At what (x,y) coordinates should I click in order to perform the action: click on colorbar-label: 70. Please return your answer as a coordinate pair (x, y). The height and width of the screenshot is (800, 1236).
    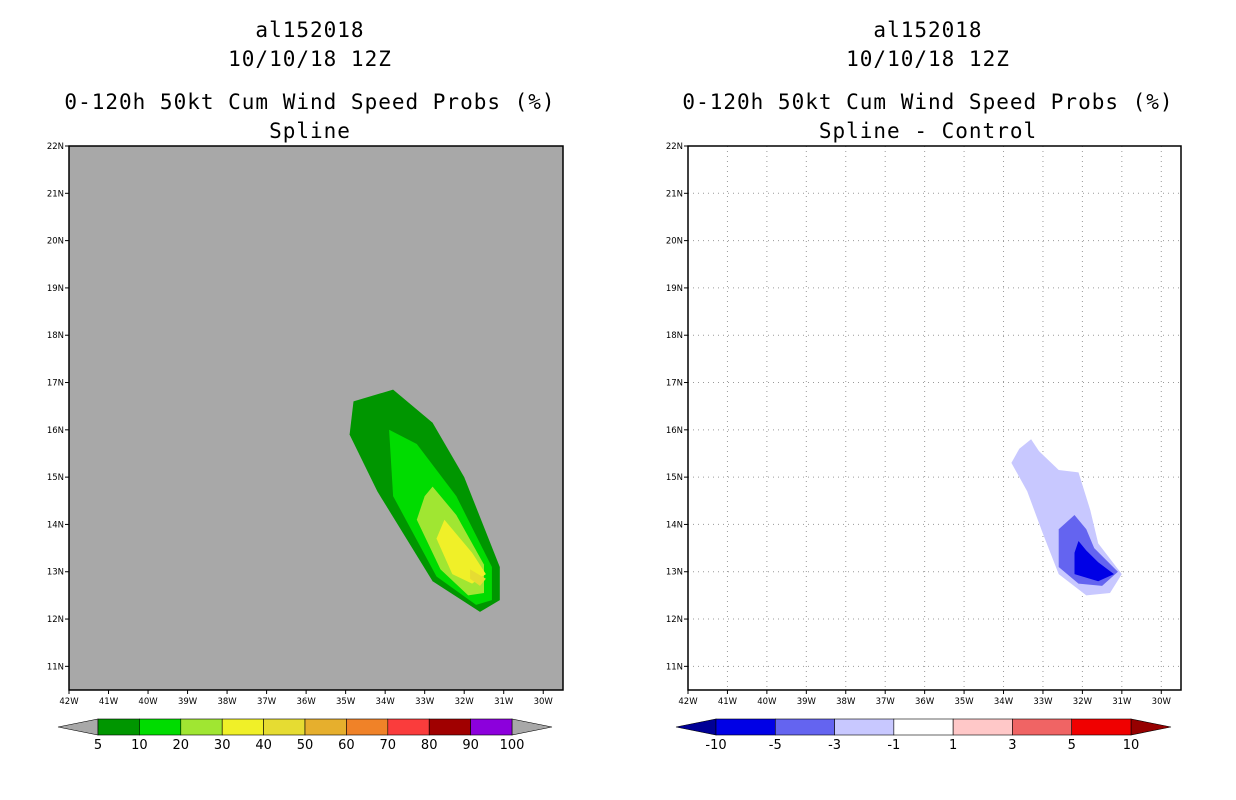
    Looking at the image, I should click on (388, 745).